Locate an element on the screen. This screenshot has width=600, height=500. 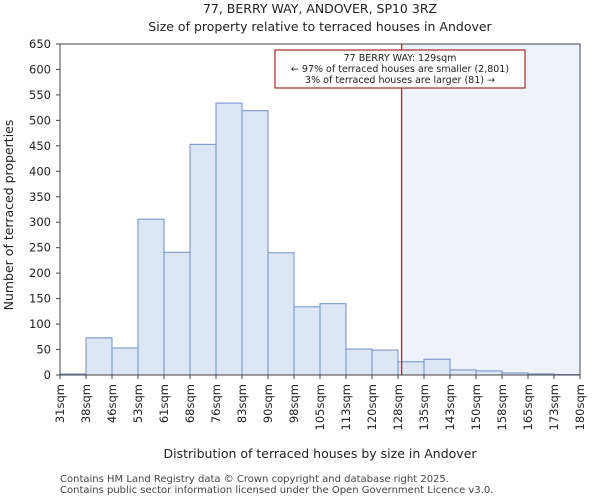
x-tick-label: 76sqm is located at coordinates (216, 403).